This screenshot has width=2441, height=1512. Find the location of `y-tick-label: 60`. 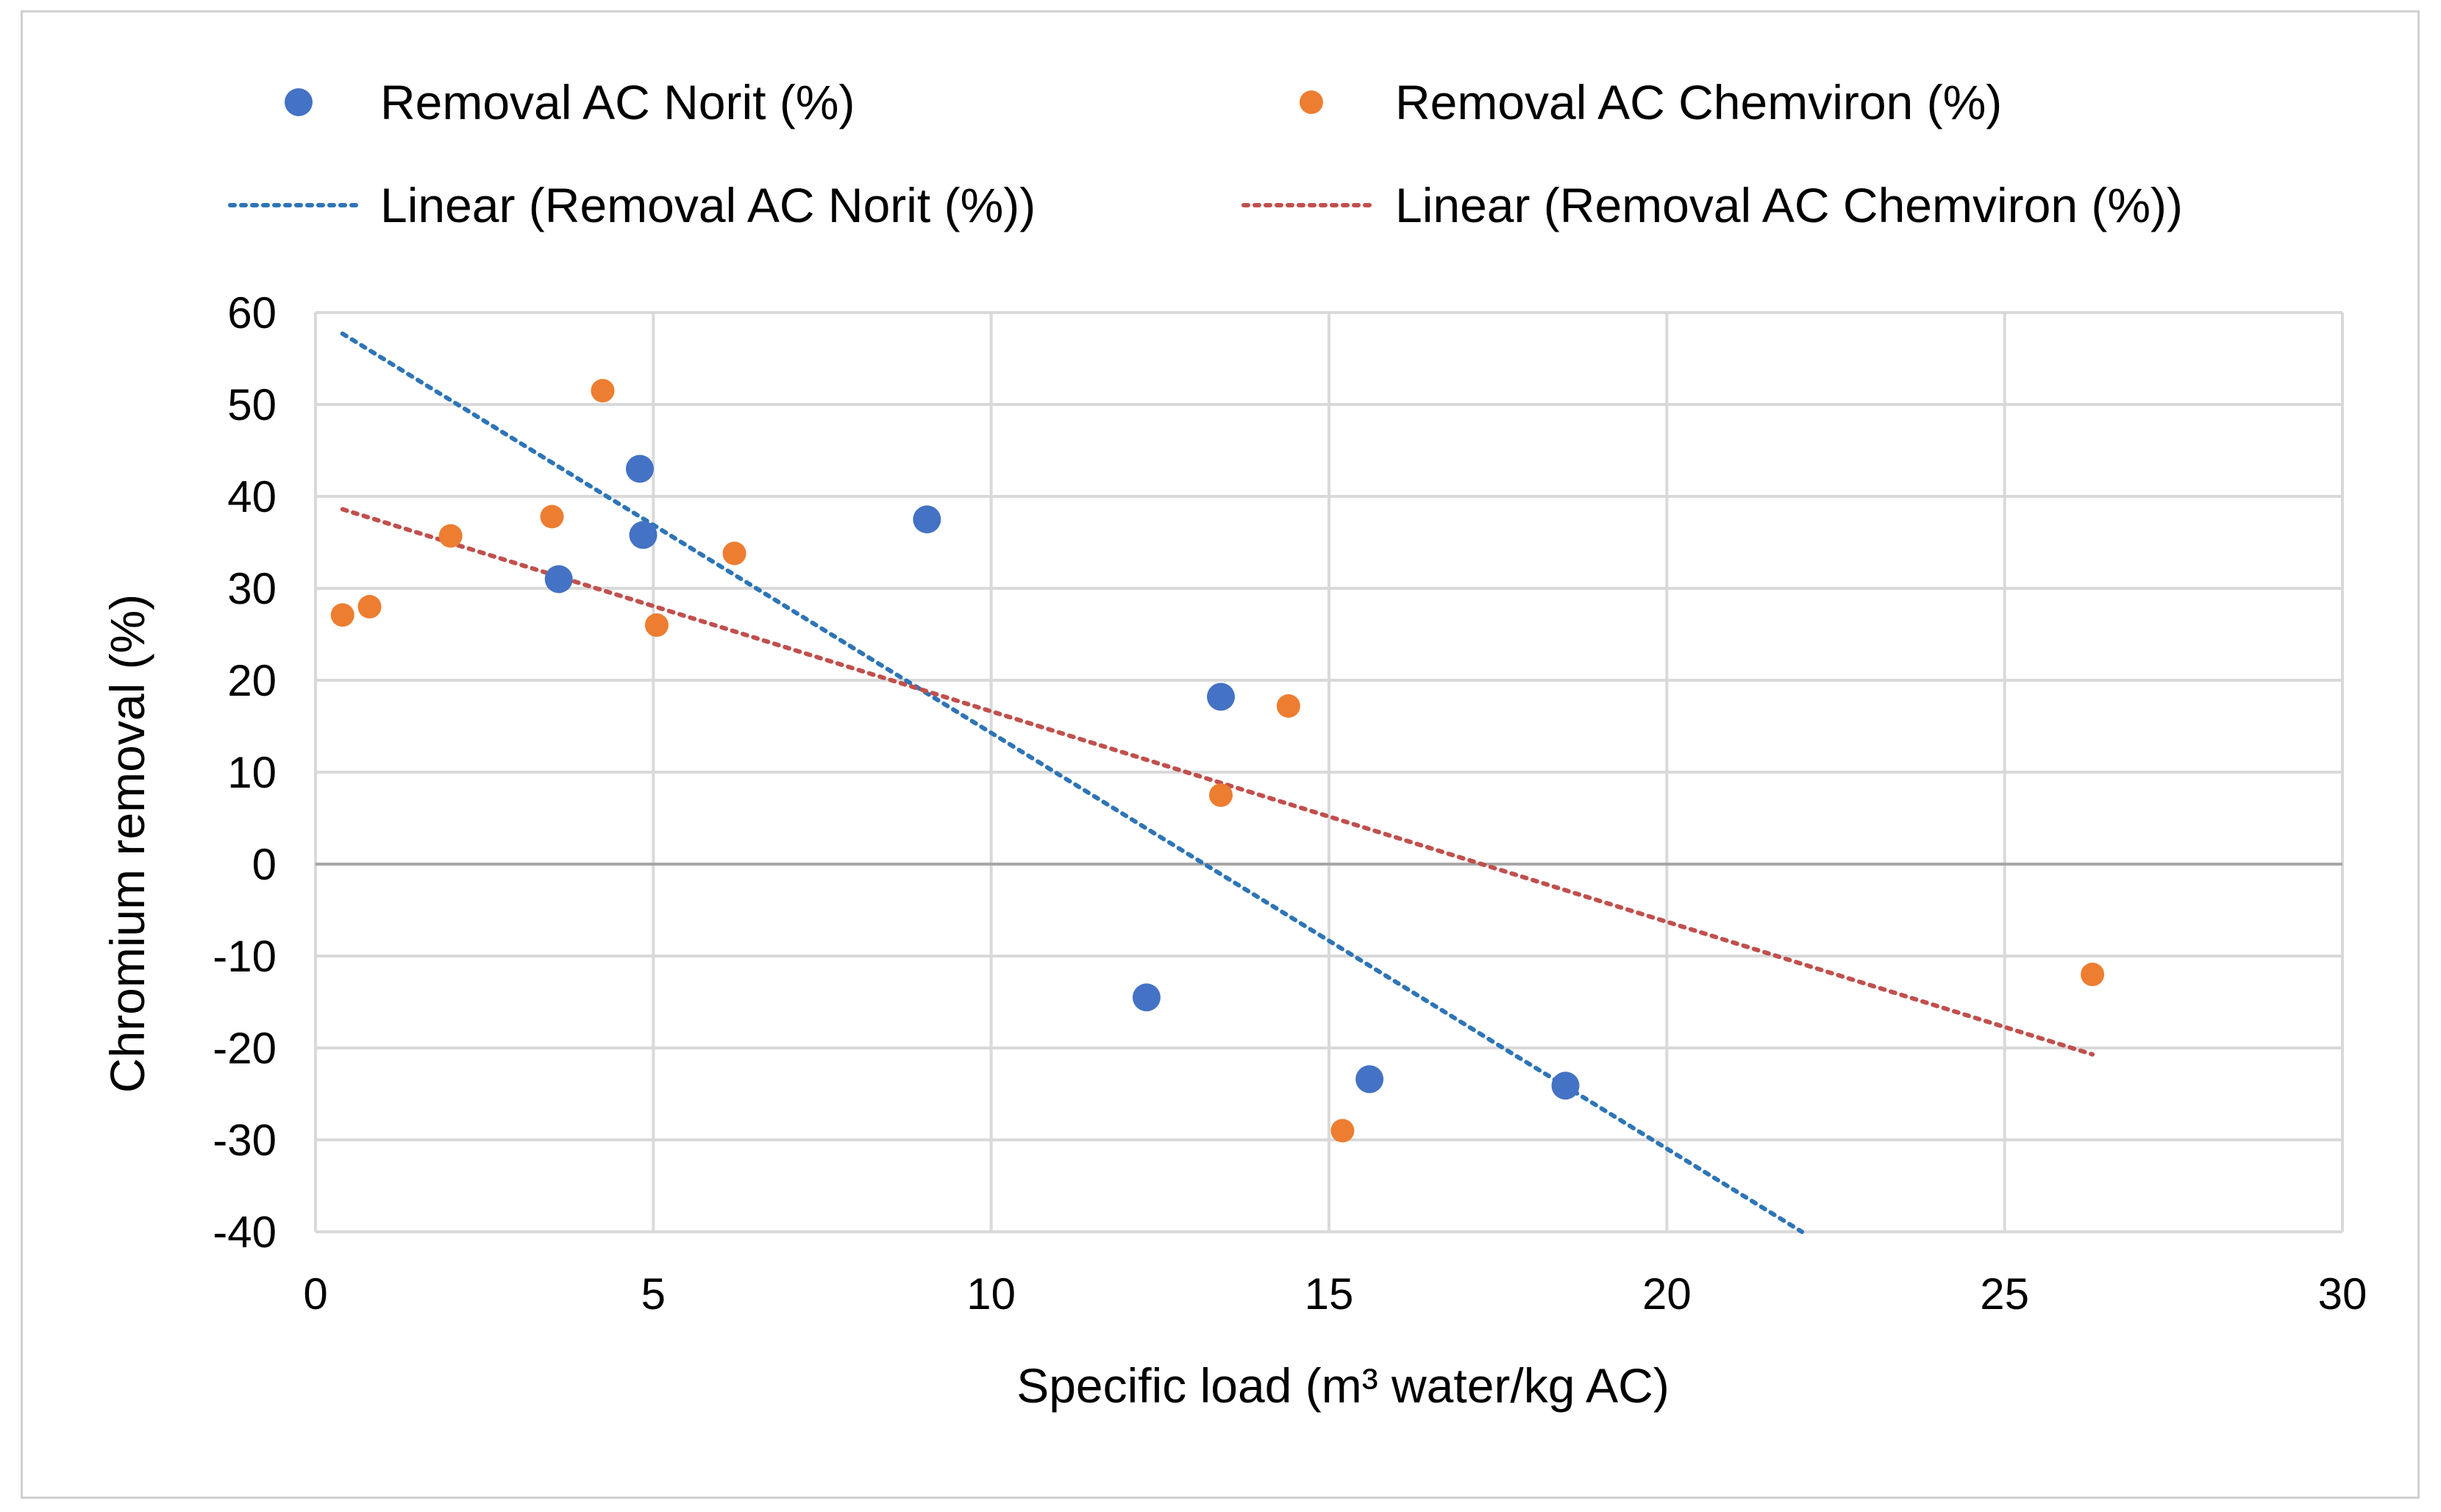

y-tick-label: 60 is located at coordinates (252, 313).